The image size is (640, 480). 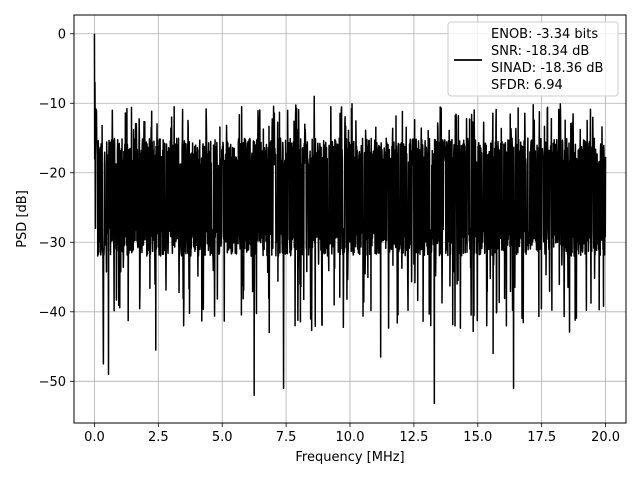 What do you see at coordinates (52, 382) in the screenshot?
I see `y-tick-label: −50` at bounding box center [52, 382].